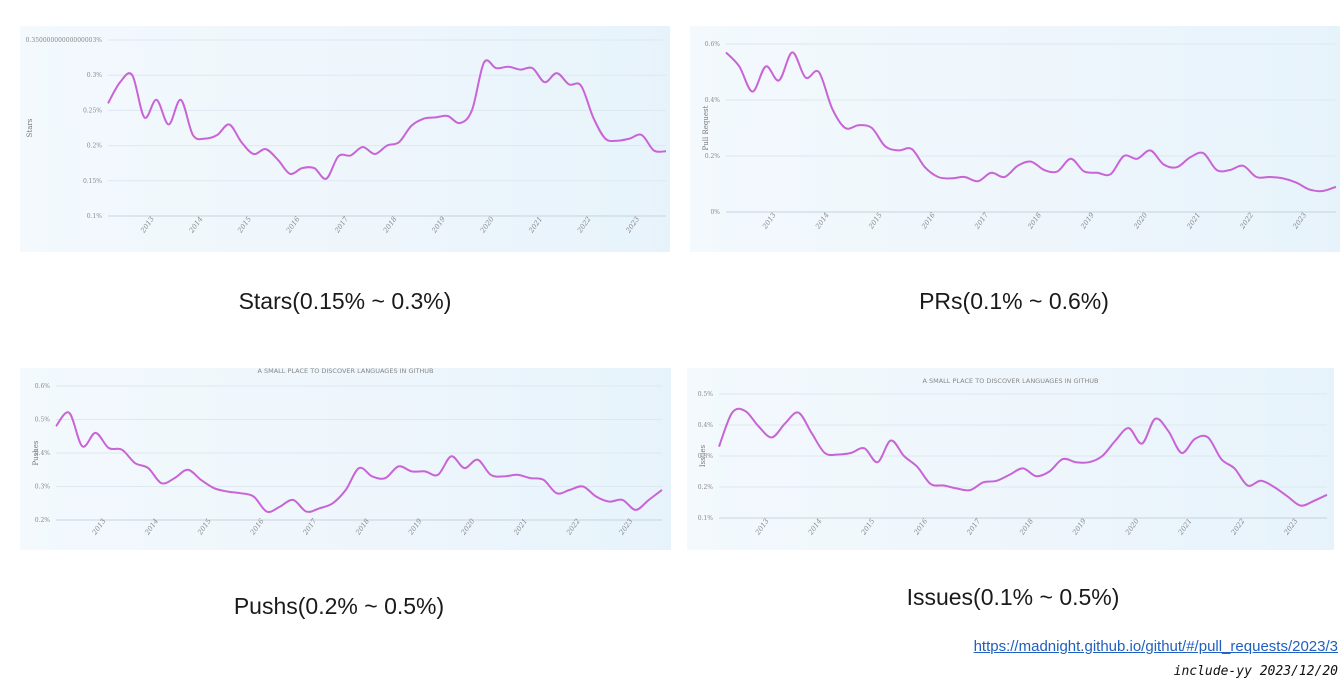 The height and width of the screenshot is (692, 1344). What do you see at coordinates (345, 301) in the screenshot?
I see `stars-caption: Stars(0.15% ~ 0.3%)` at bounding box center [345, 301].